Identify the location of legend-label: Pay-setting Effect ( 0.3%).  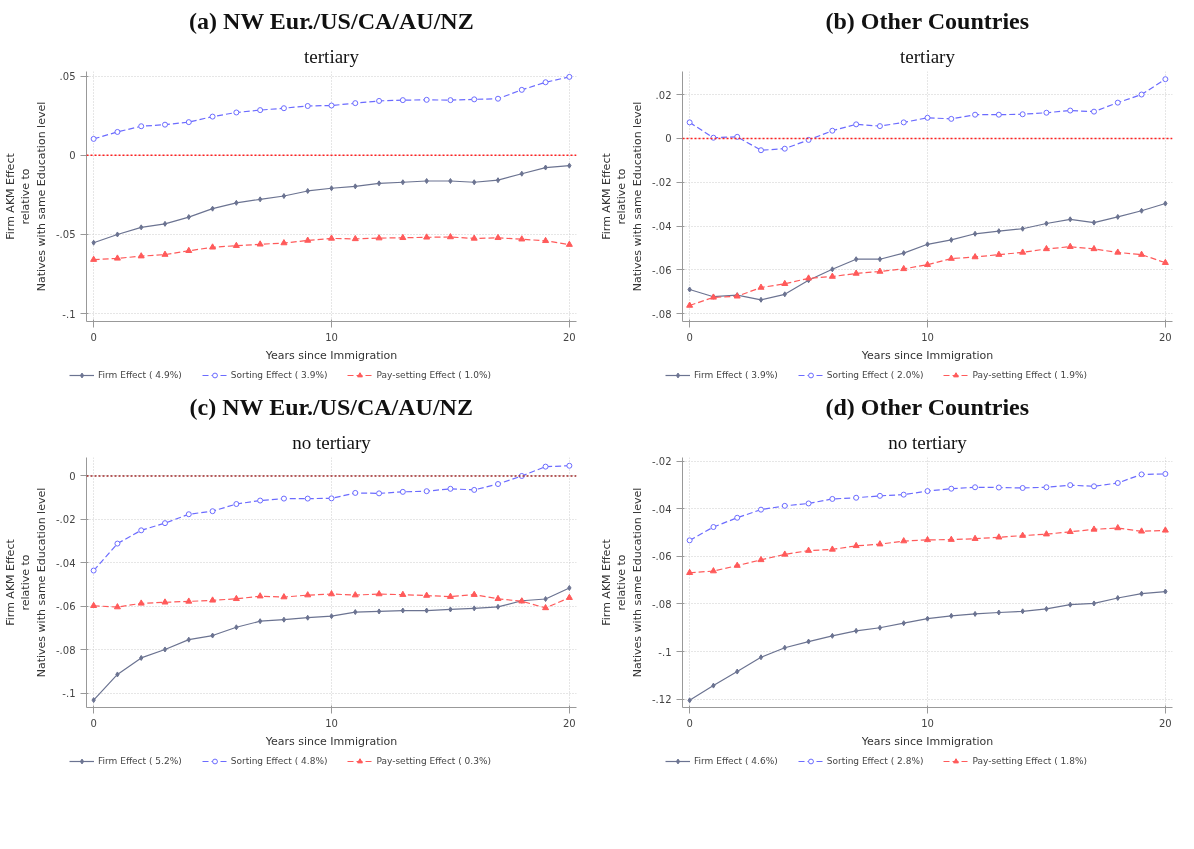
(433, 761).